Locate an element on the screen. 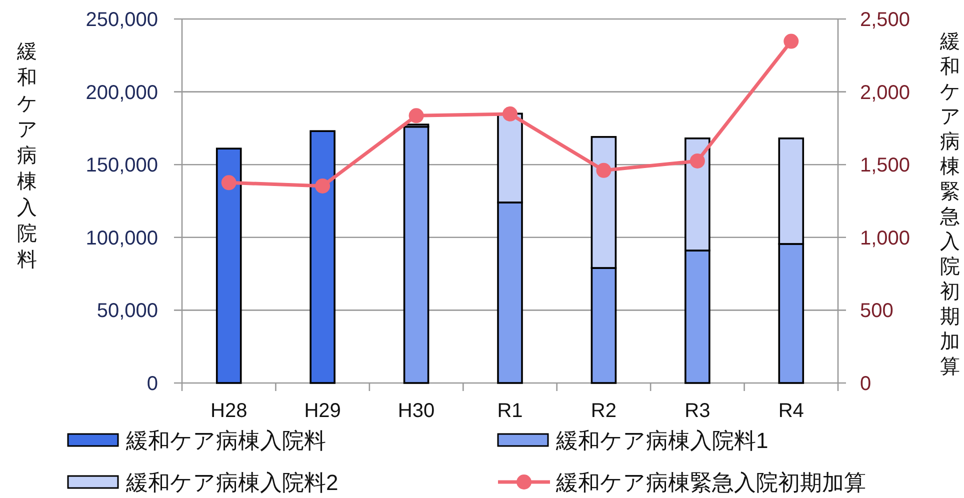 This screenshot has width=964, height=498. x-tick-label: H30 is located at coordinates (416, 411).